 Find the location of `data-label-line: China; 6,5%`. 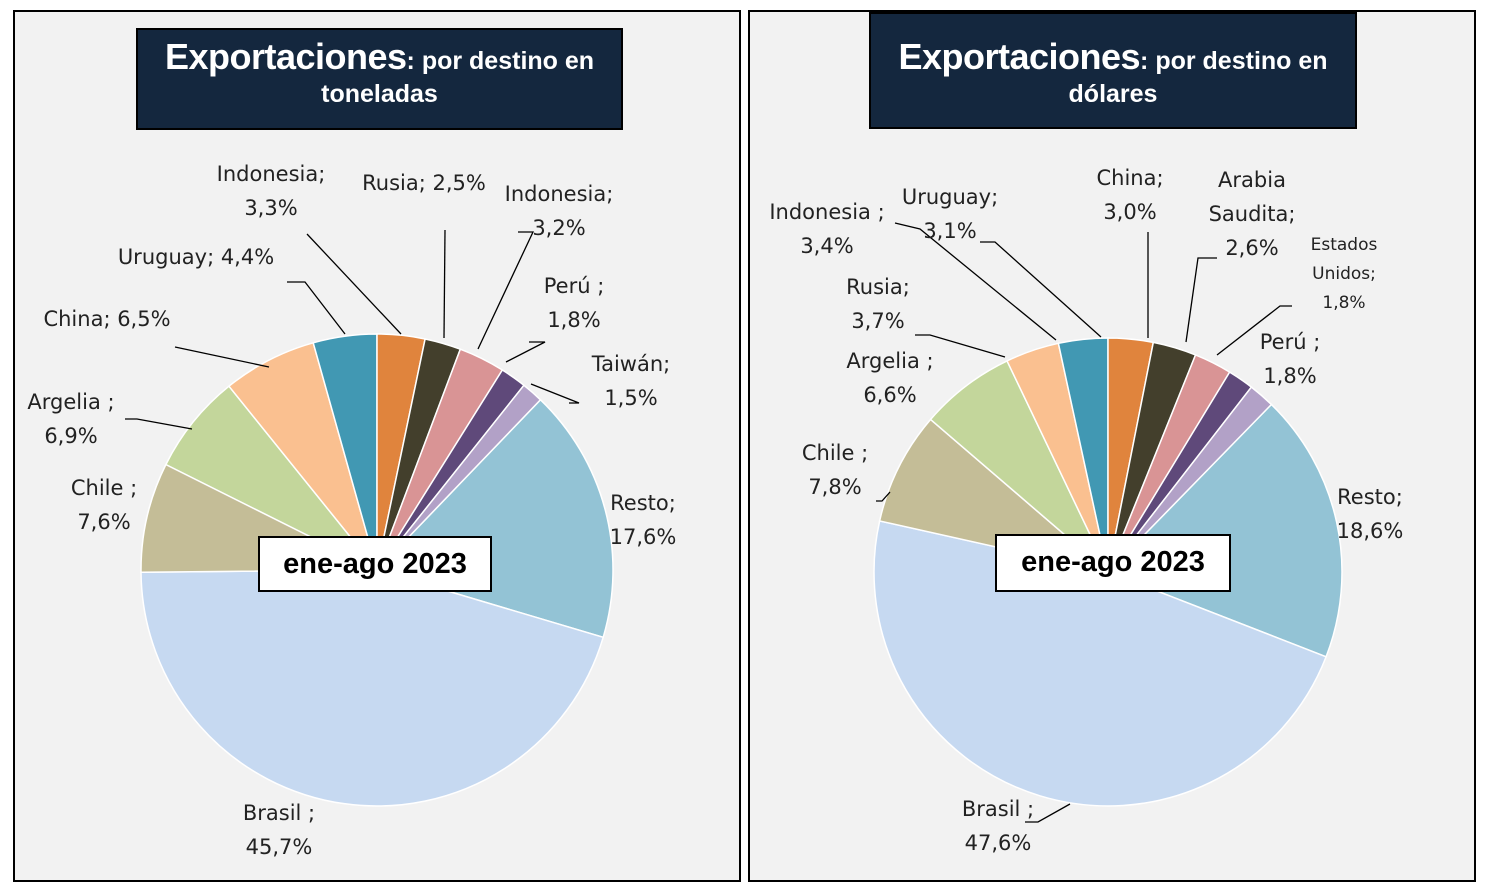

data-label-line: China; 6,5% is located at coordinates (106, 319).